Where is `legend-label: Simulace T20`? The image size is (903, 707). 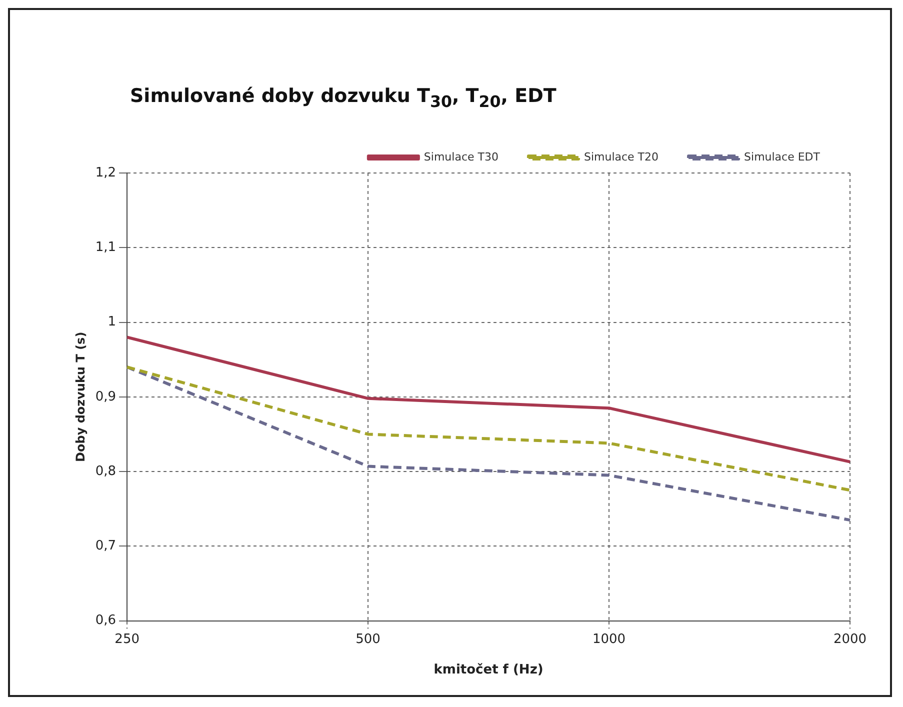
legend-label: Simulace T20 is located at coordinates (621, 157).